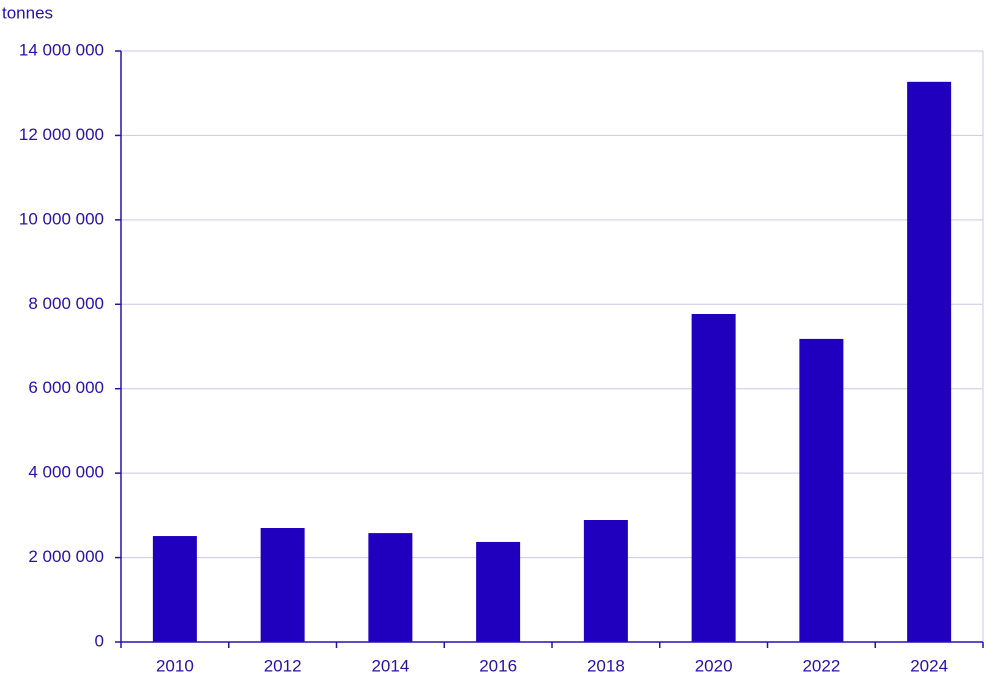  Describe the element at coordinates (498, 665) in the screenshot. I see `x-tick-label: 2016` at that location.